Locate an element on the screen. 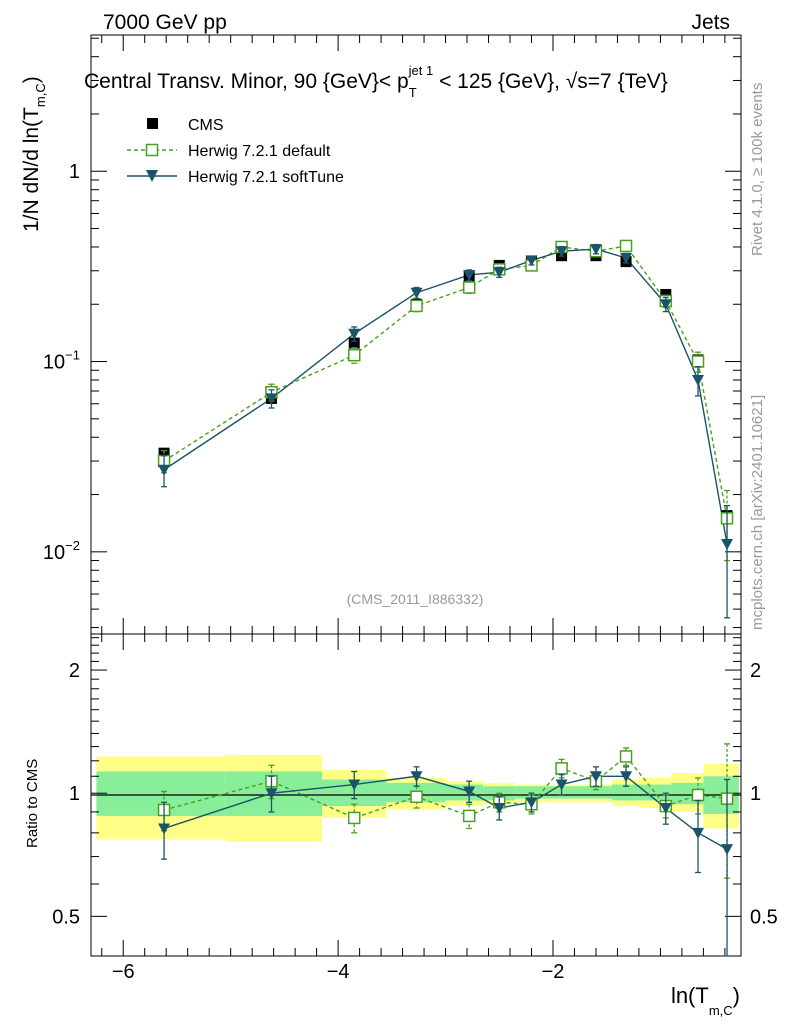 This screenshot has height=1029, width=786. main-y-tick-label-base: 1 is located at coordinates (74, 172).